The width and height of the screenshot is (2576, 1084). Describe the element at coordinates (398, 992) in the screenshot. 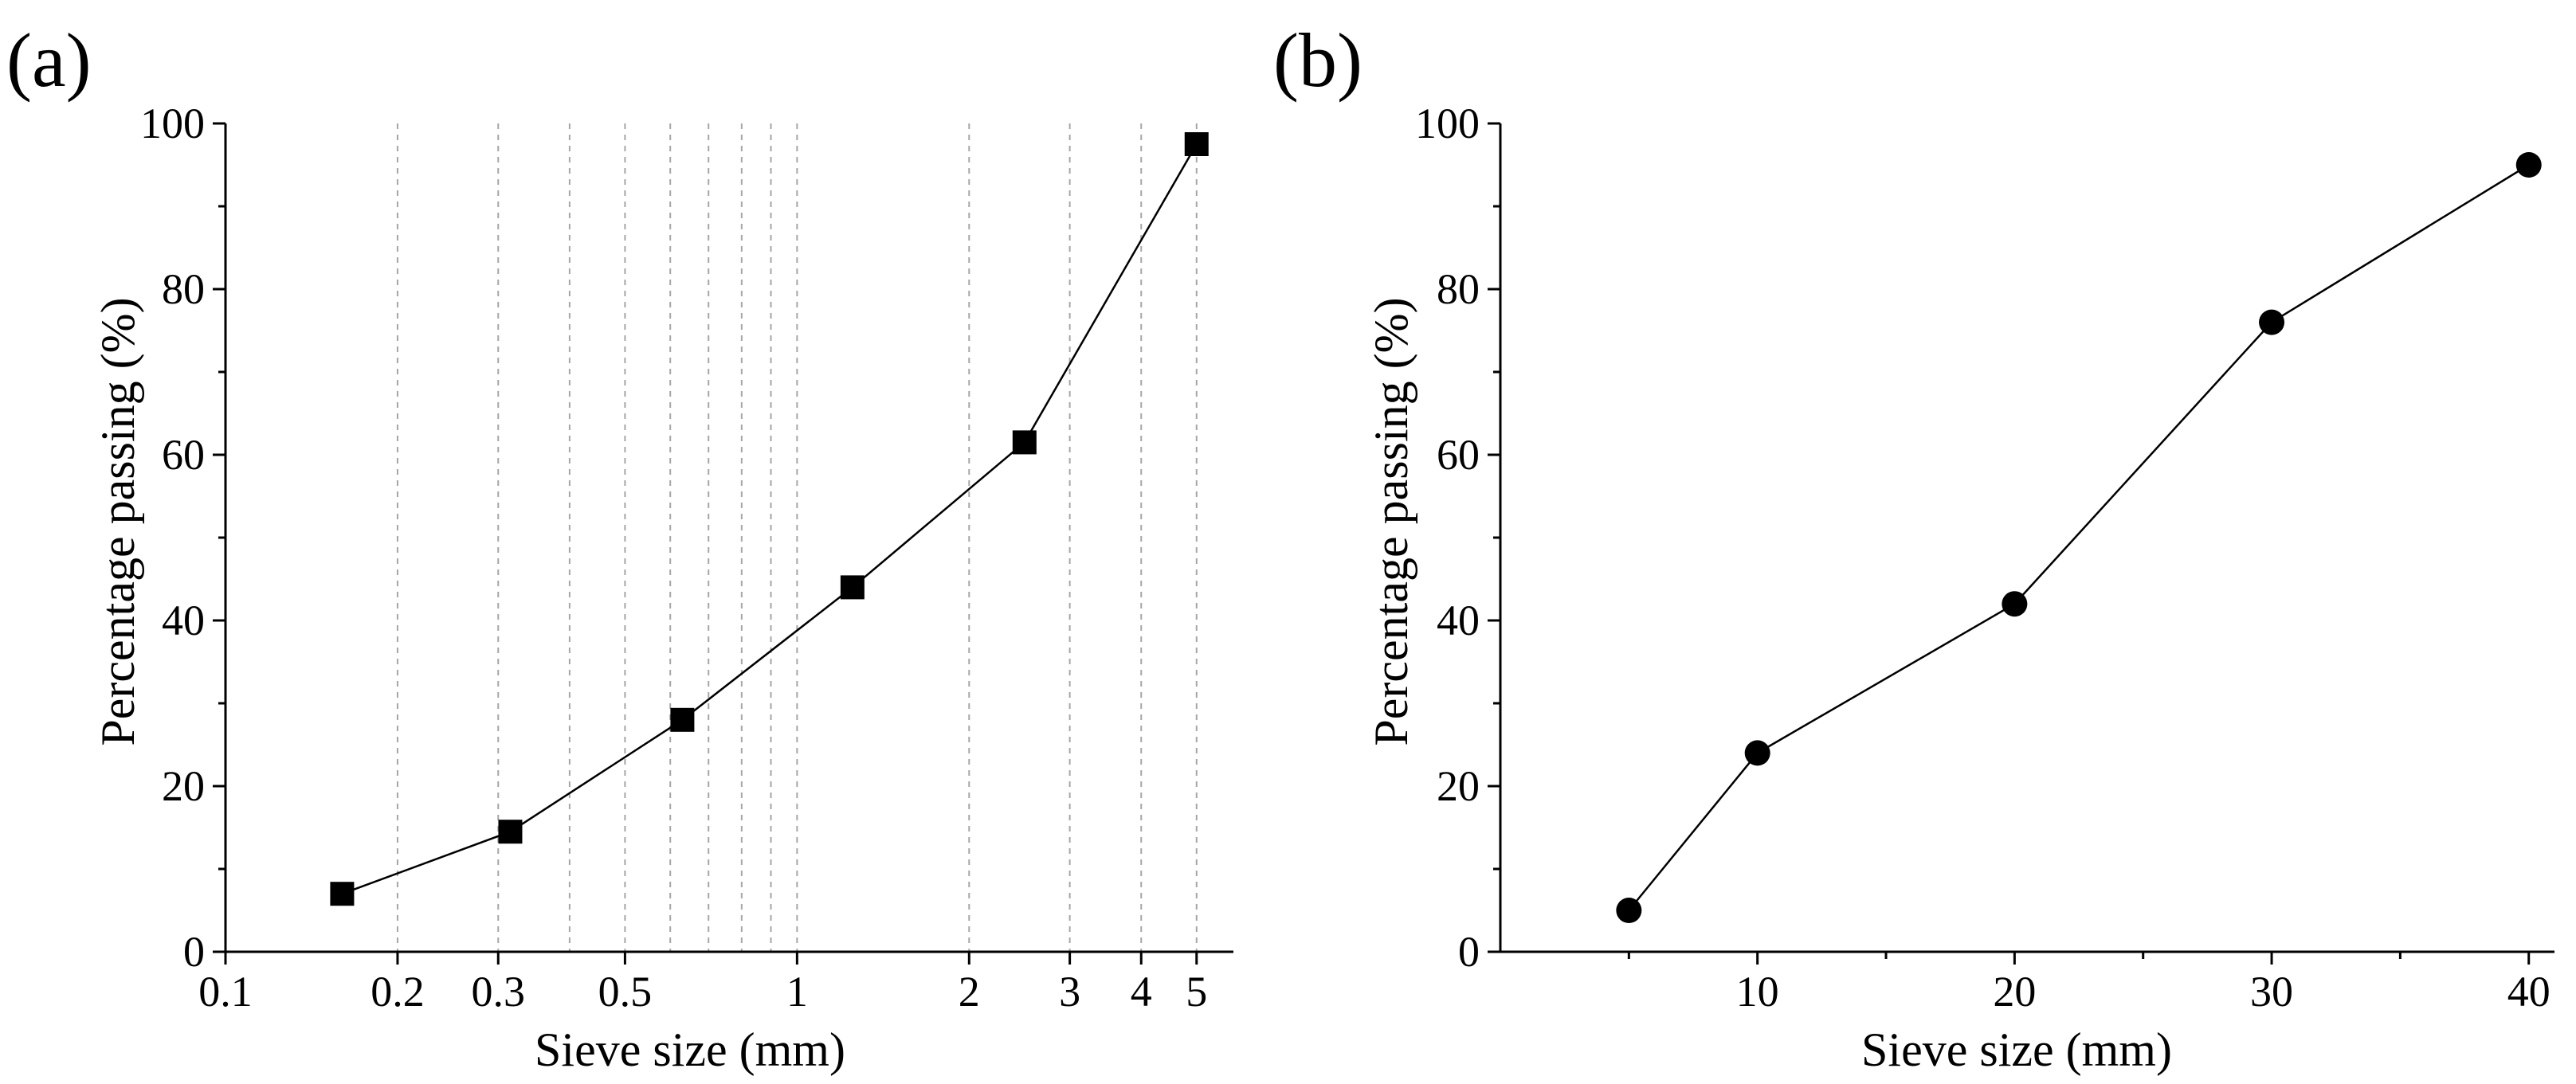

I see `x-tick-label: 0.2` at that location.